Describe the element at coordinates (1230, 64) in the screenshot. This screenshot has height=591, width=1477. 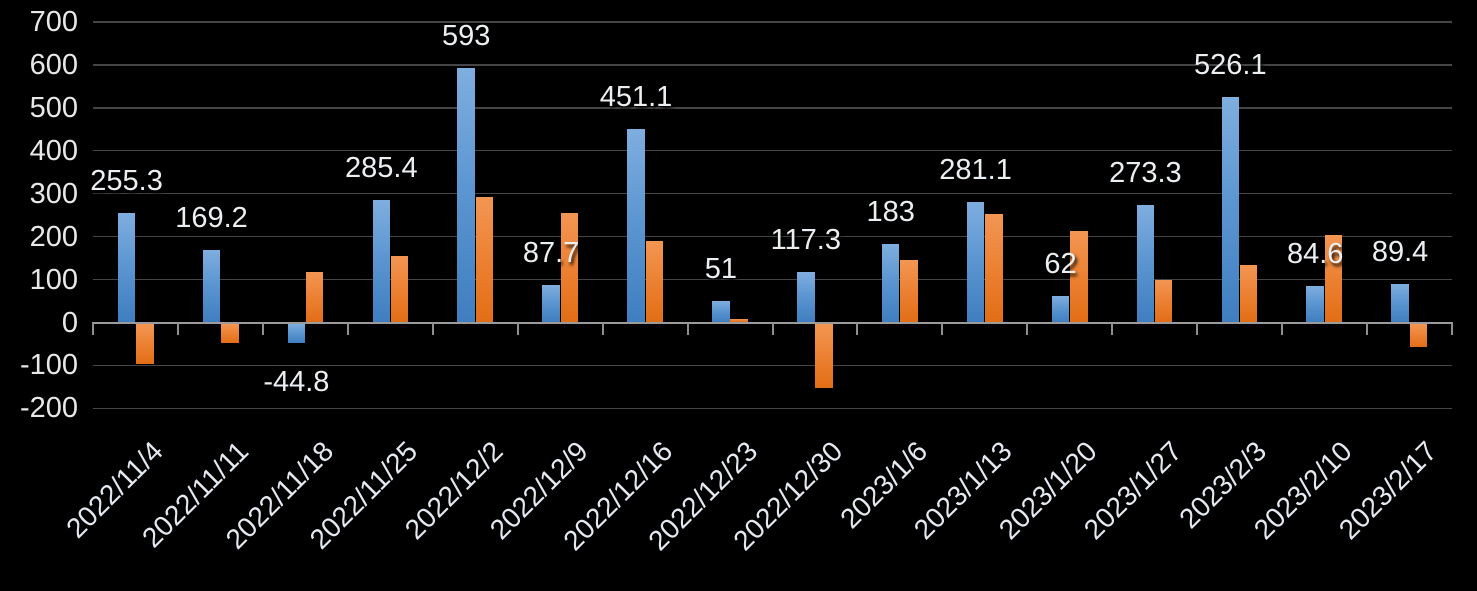
I see `data-label: 526.1` at that location.